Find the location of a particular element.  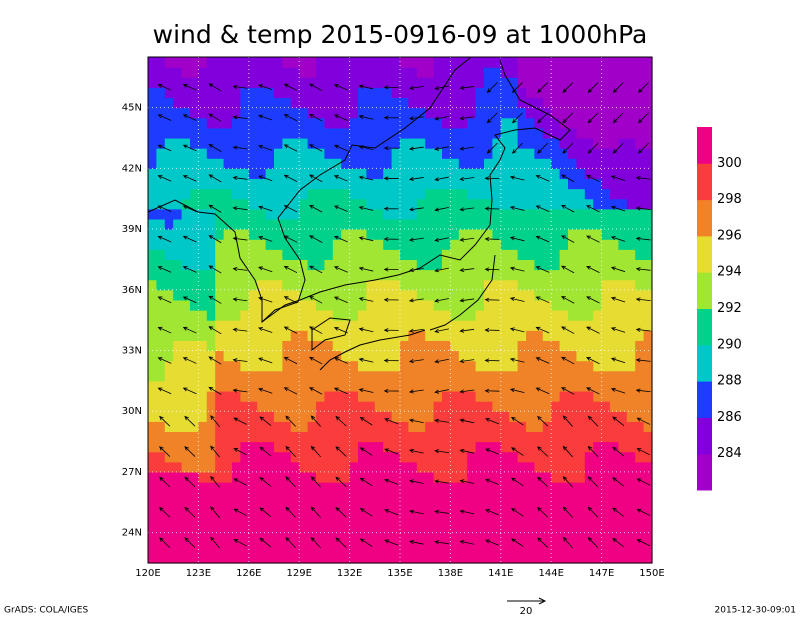

lat-label: 36N is located at coordinates (132, 290).